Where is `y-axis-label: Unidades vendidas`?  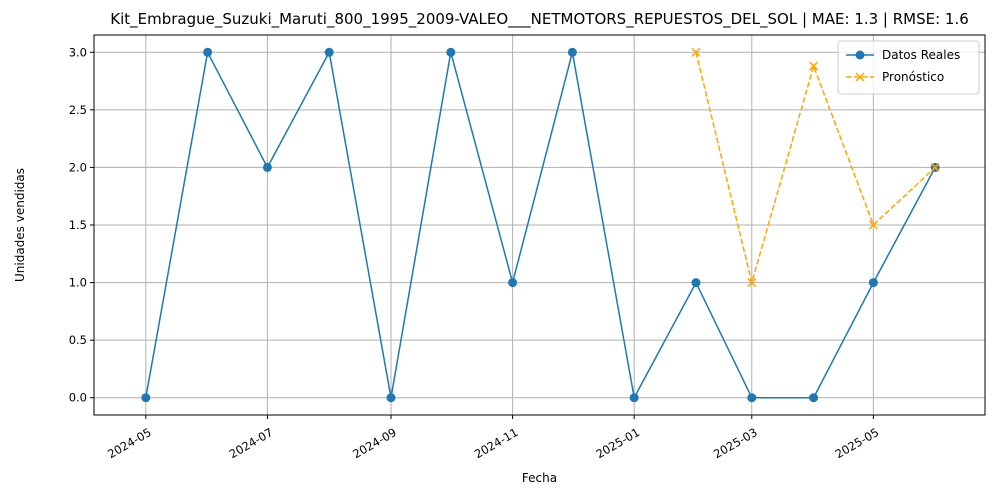
y-axis-label: Unidades vendidas is located at coordinates (20, 225).